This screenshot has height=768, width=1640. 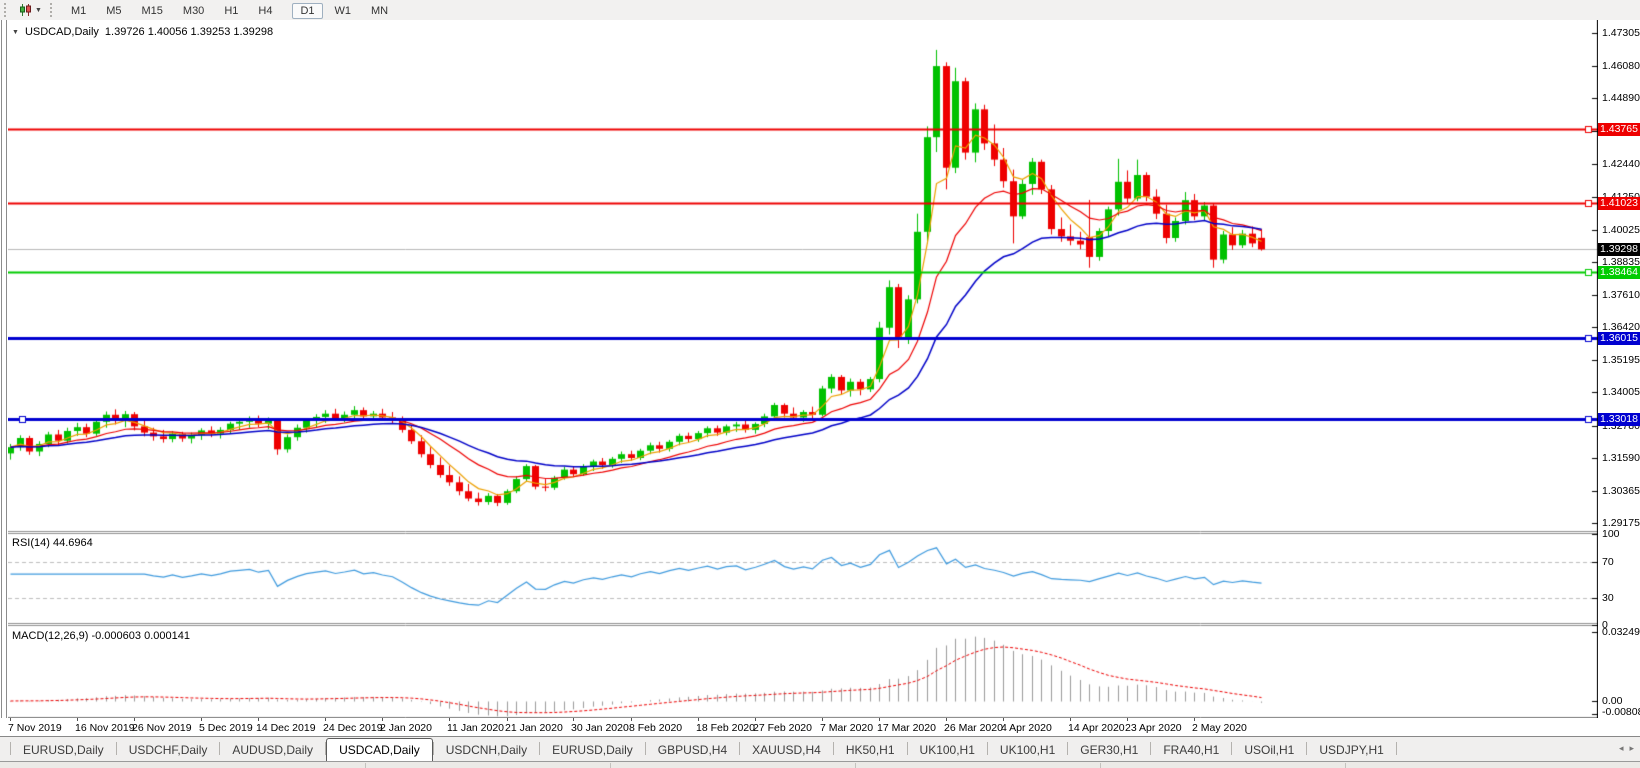 I want to click on price-axis-tick-label: 1.35195, so click(x=1621, y=360).